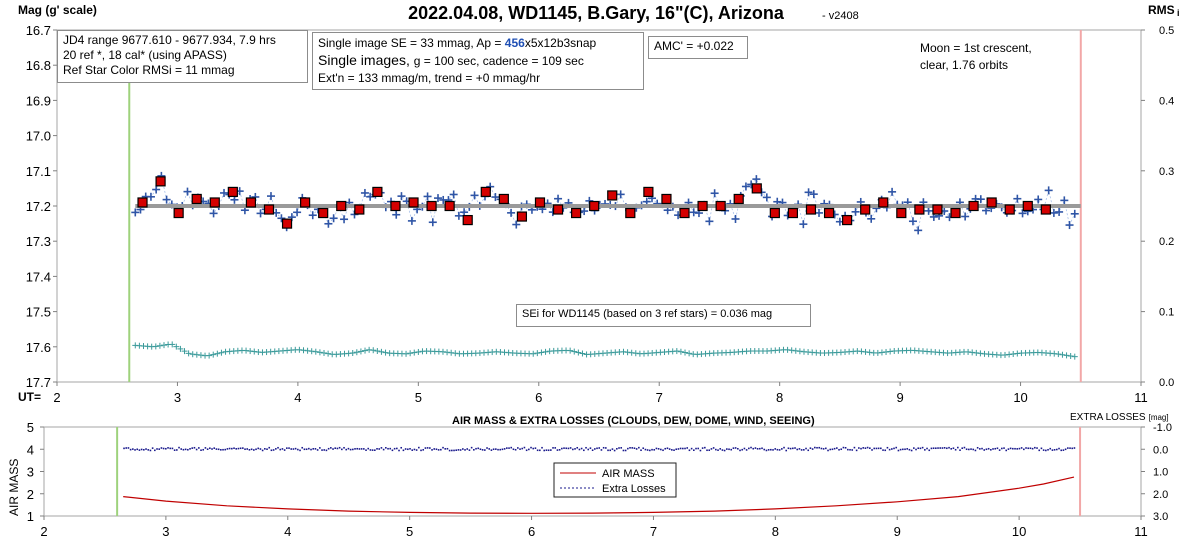  What do you see at coordinates (30, 472) in the screenshot?
I see `ytick-label-left-bottom: 3` at bounding box center [30, 472].